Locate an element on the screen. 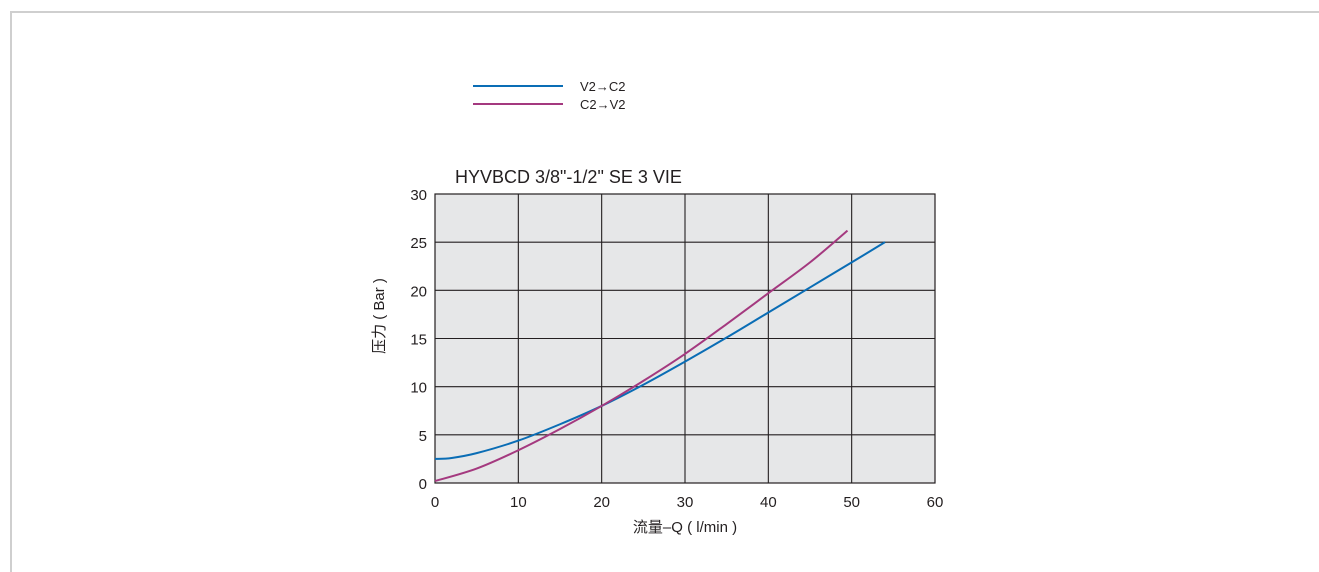  x-axis-label: 流量–Q ( l/min ) is located at coordinates (685, 527).